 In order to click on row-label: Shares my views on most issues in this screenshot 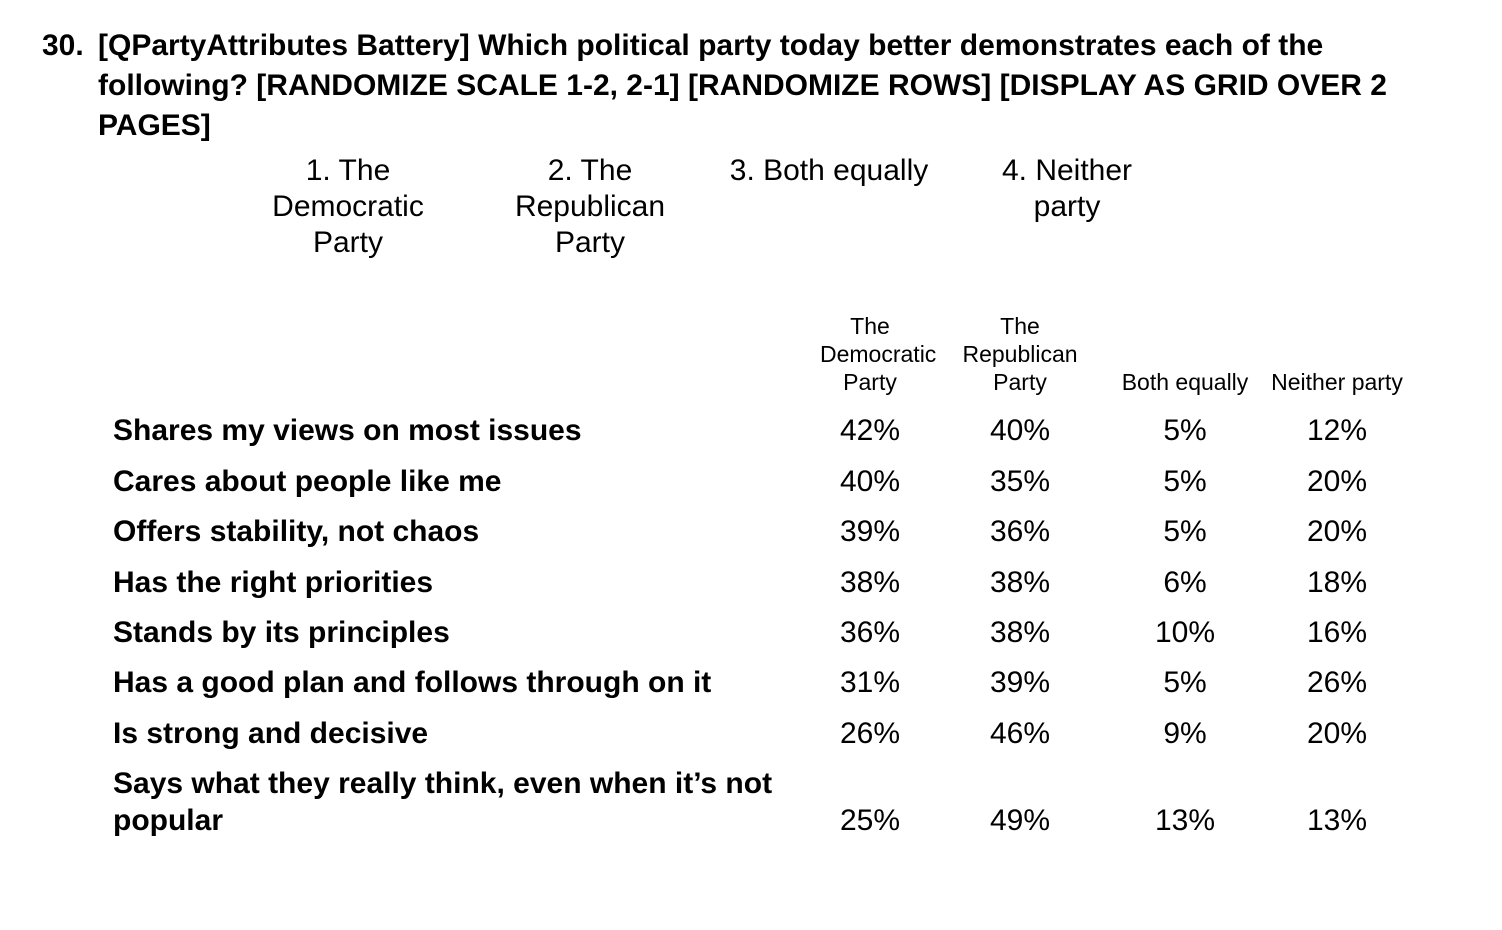, I will do `click(347, 430)`.